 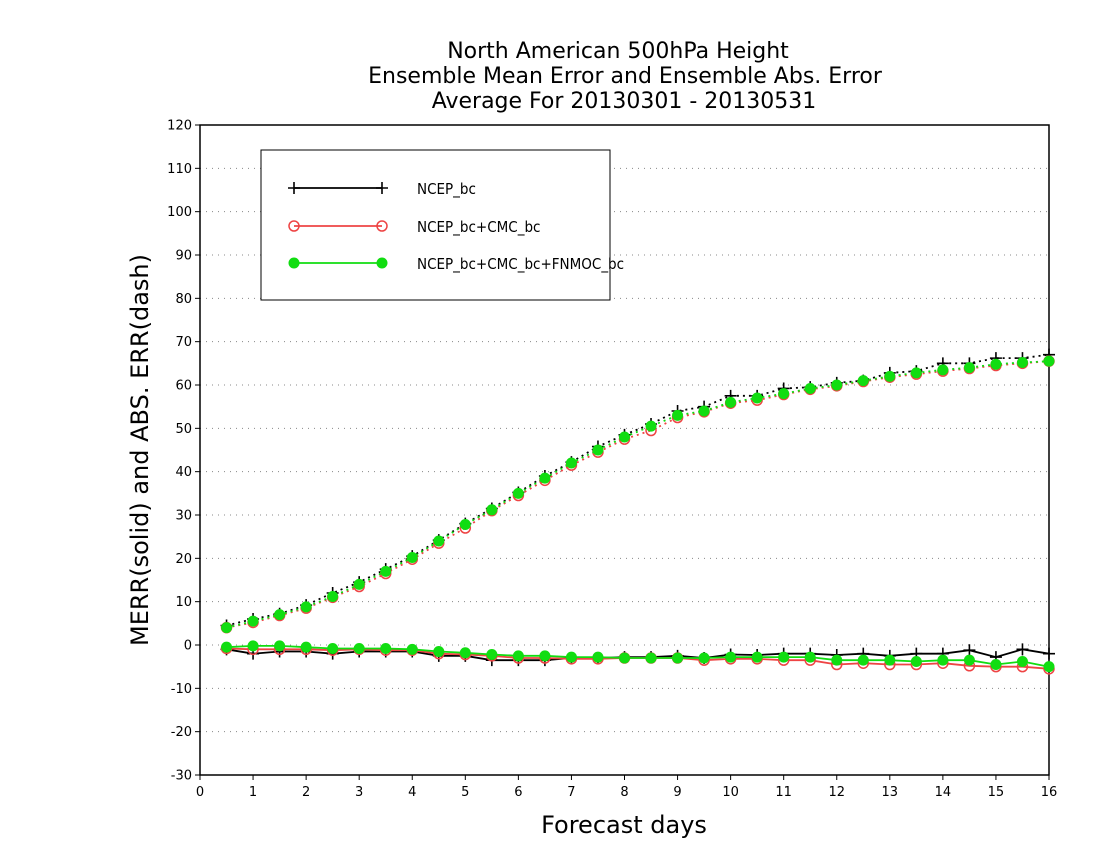 What do you see at coordinates (183, 559) in the screenshot?
I see `y-tick-label: 20` at bounding box center [183, 559].